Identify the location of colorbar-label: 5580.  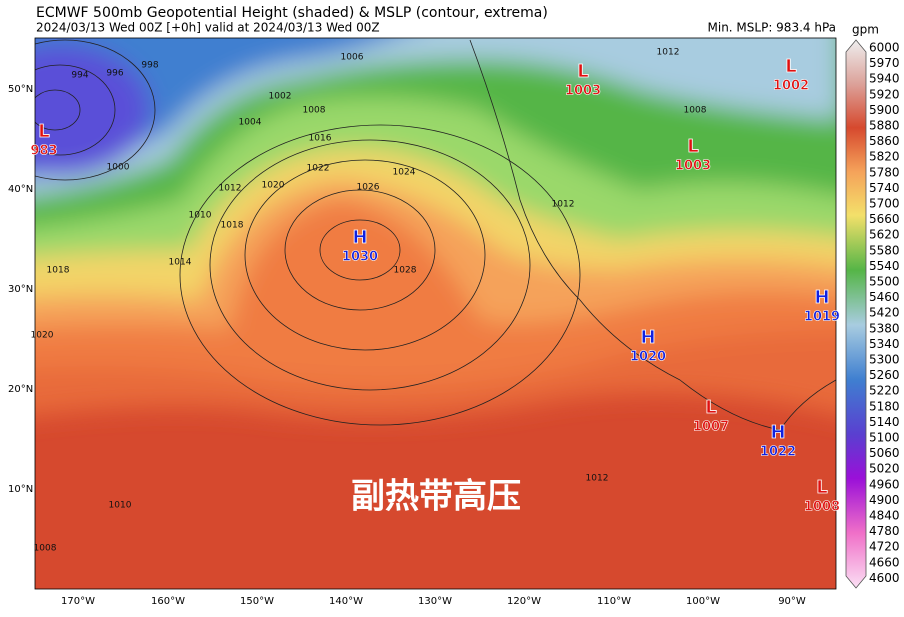
(884, 250).